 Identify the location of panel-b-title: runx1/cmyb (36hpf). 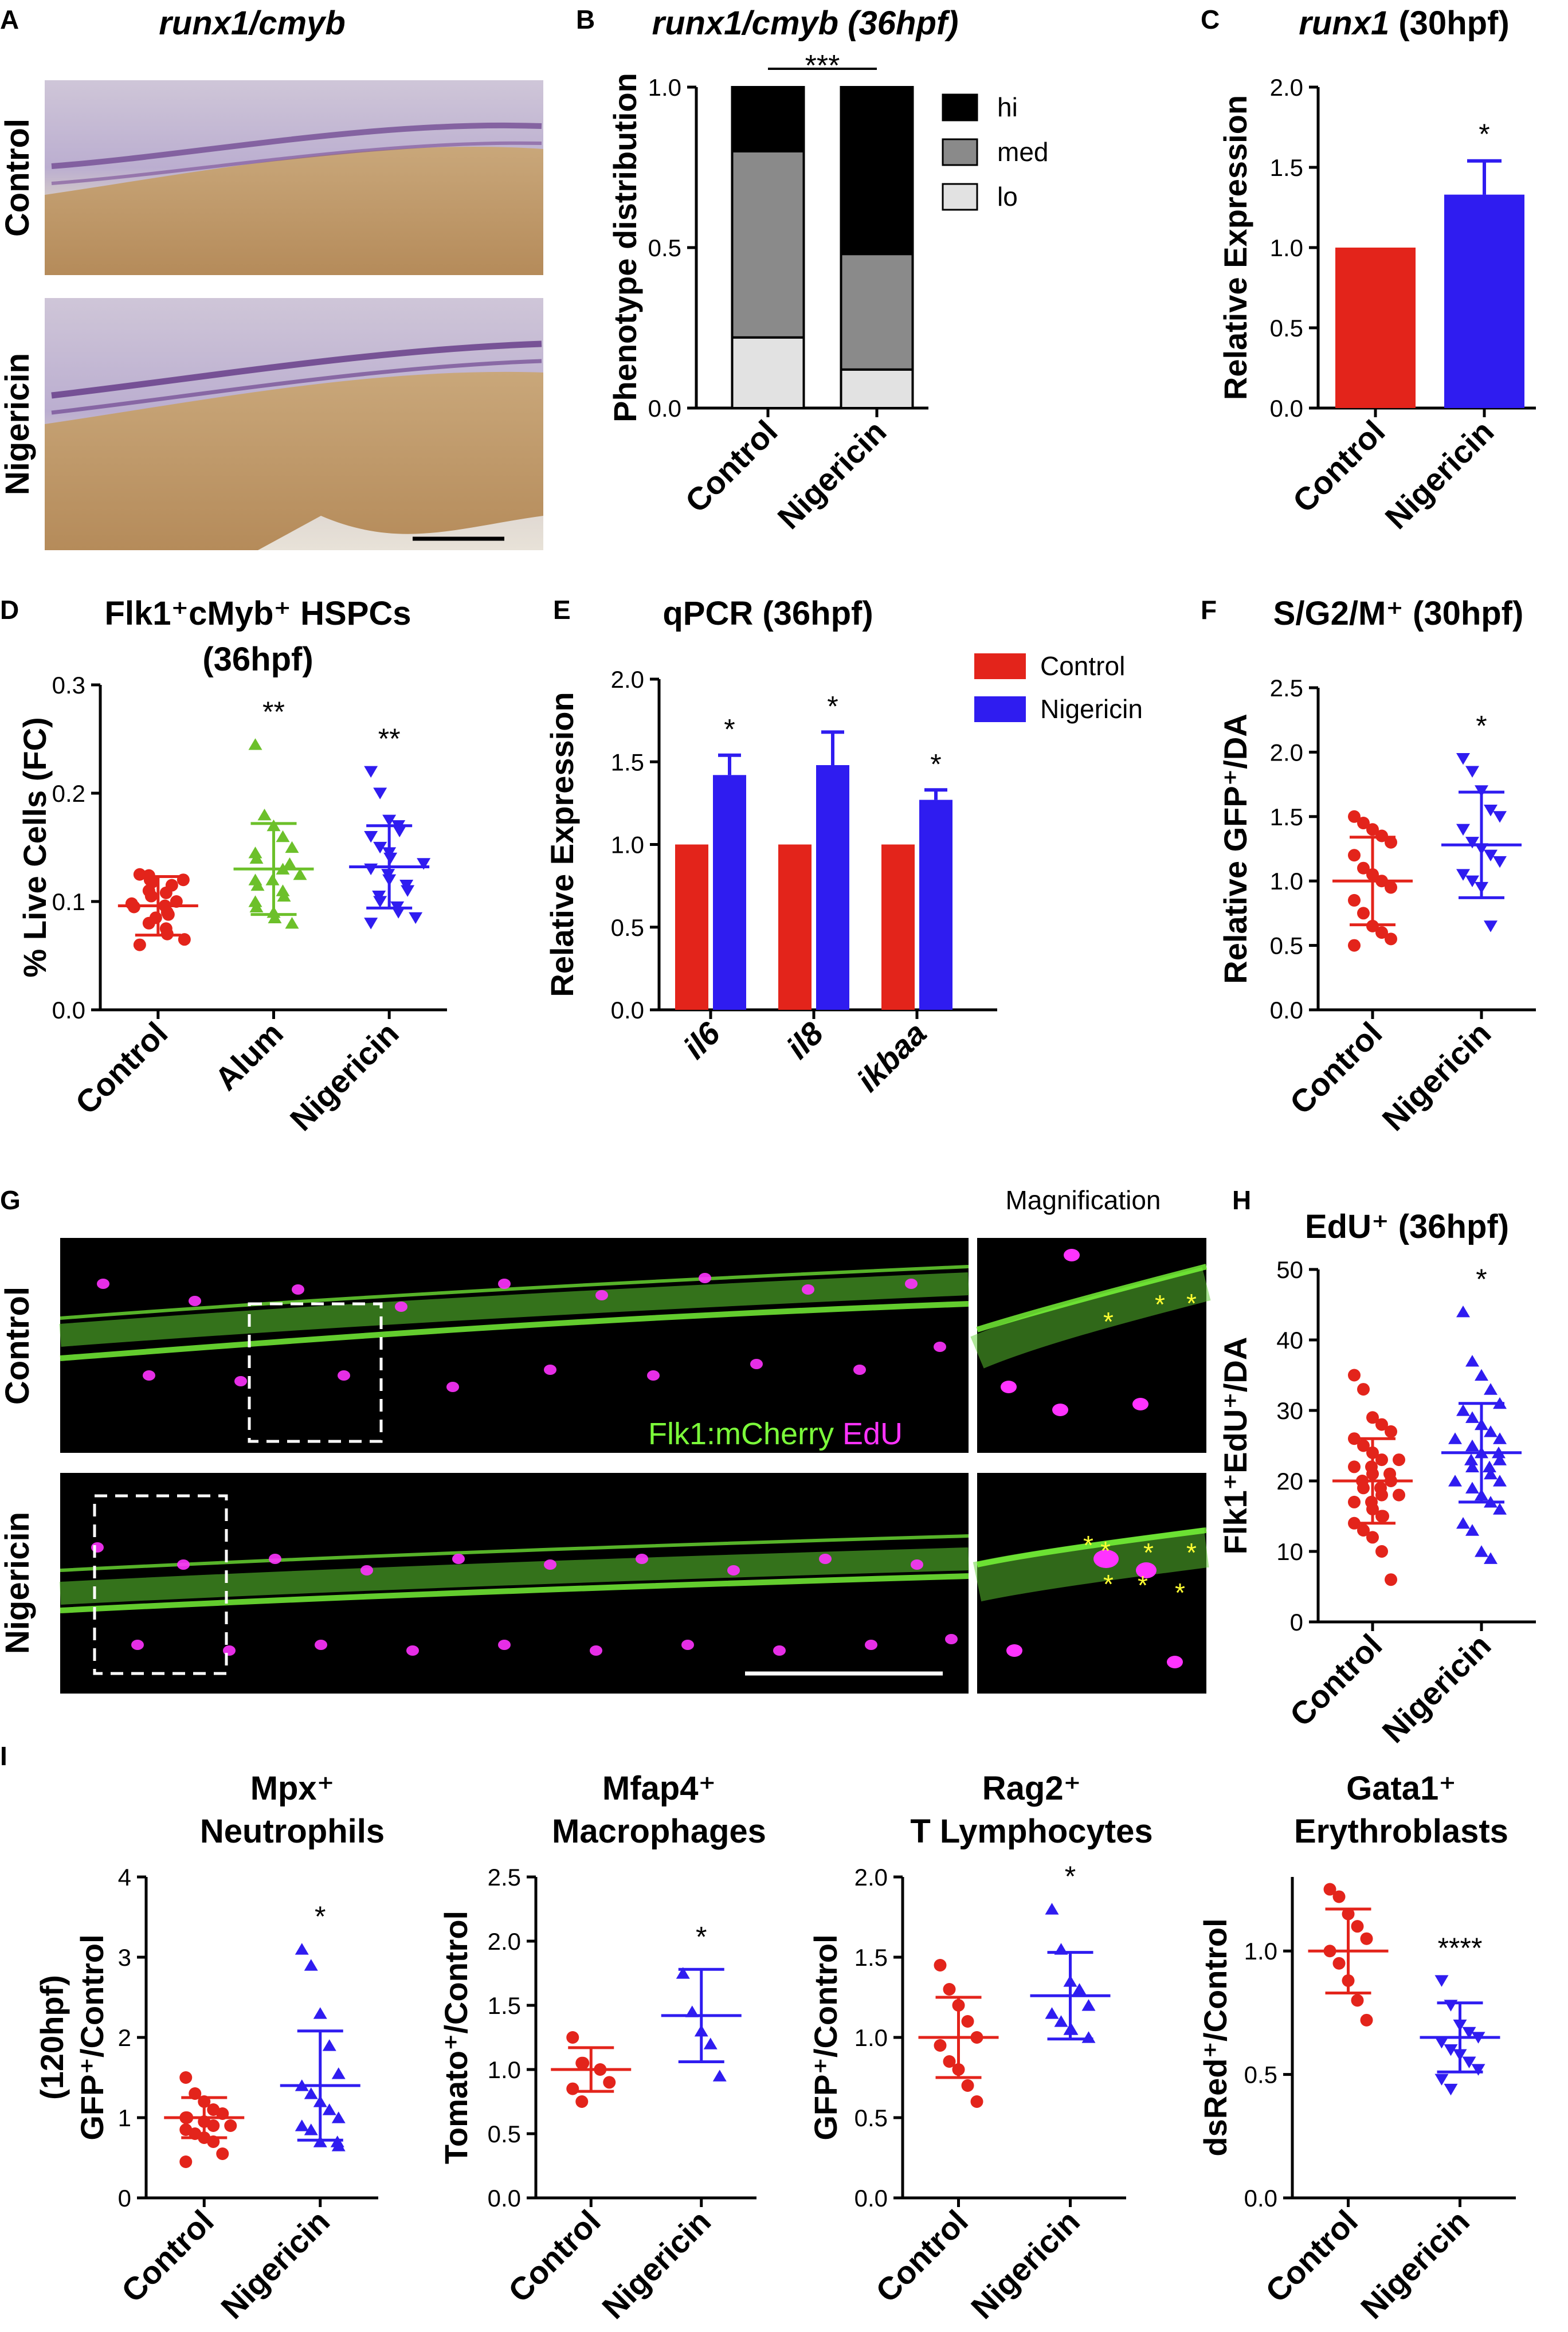
(805, 23).